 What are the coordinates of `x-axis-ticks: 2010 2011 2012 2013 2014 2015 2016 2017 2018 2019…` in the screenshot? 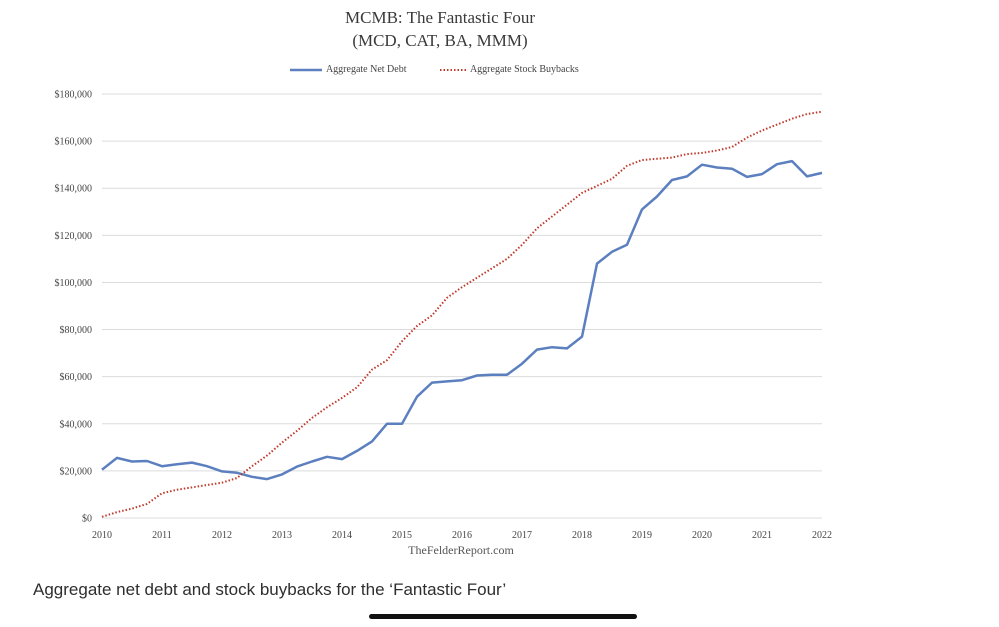 It's located at (462, 535).